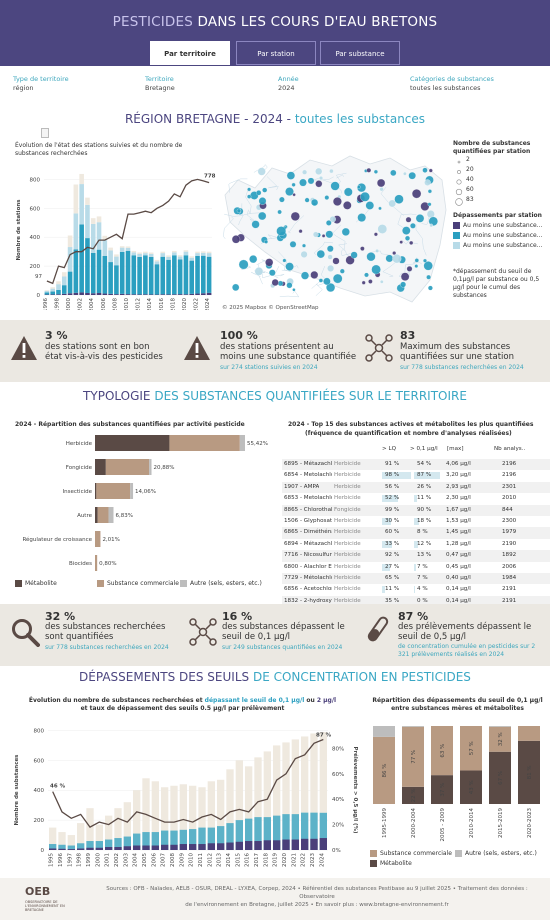  What do you see at coordinates (60, 616) in the screenshot?
I see `kpi-quantified-value: 32 %` at bounding box center [60, 616].